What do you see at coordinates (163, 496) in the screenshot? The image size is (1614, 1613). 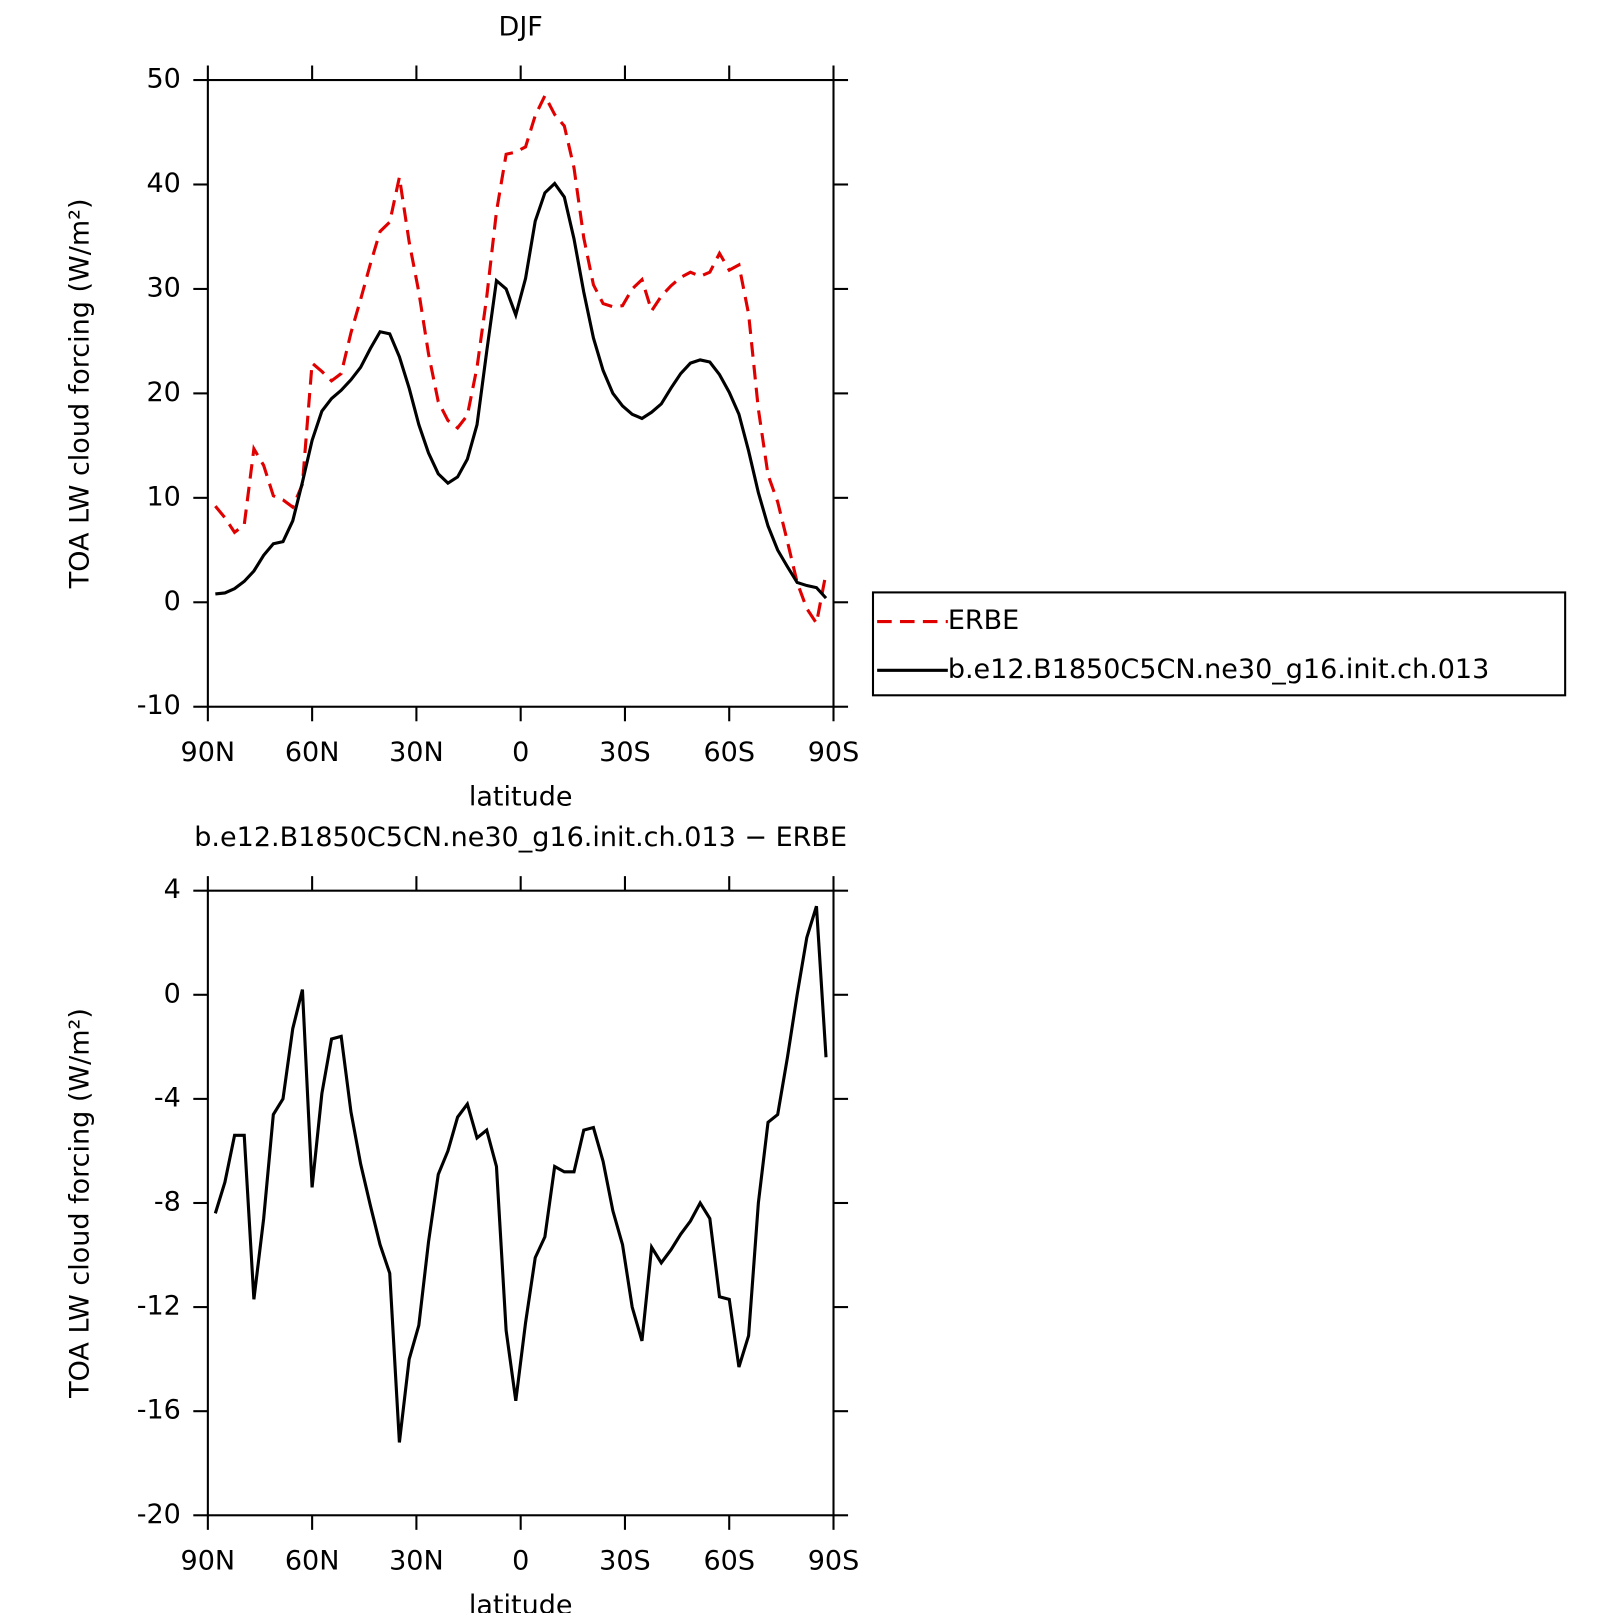 I see `y-tick-label: 10` at bounding box center [163, 496].